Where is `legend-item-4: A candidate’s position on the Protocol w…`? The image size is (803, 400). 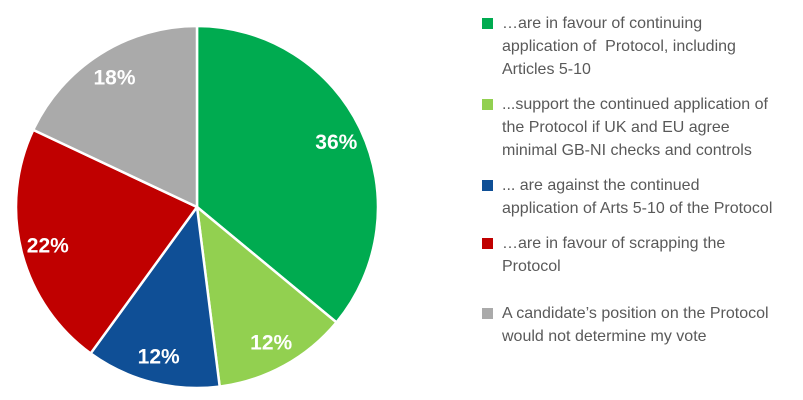
legend-item-4: A candidate’s position on the Protocol w… is located at coordinates (637, 325).